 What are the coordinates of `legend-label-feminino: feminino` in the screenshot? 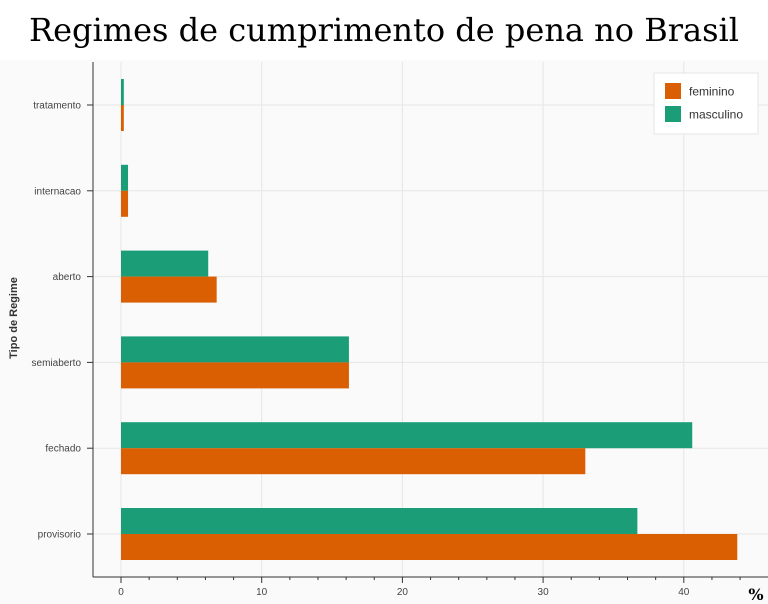 It's located at (712, 92).